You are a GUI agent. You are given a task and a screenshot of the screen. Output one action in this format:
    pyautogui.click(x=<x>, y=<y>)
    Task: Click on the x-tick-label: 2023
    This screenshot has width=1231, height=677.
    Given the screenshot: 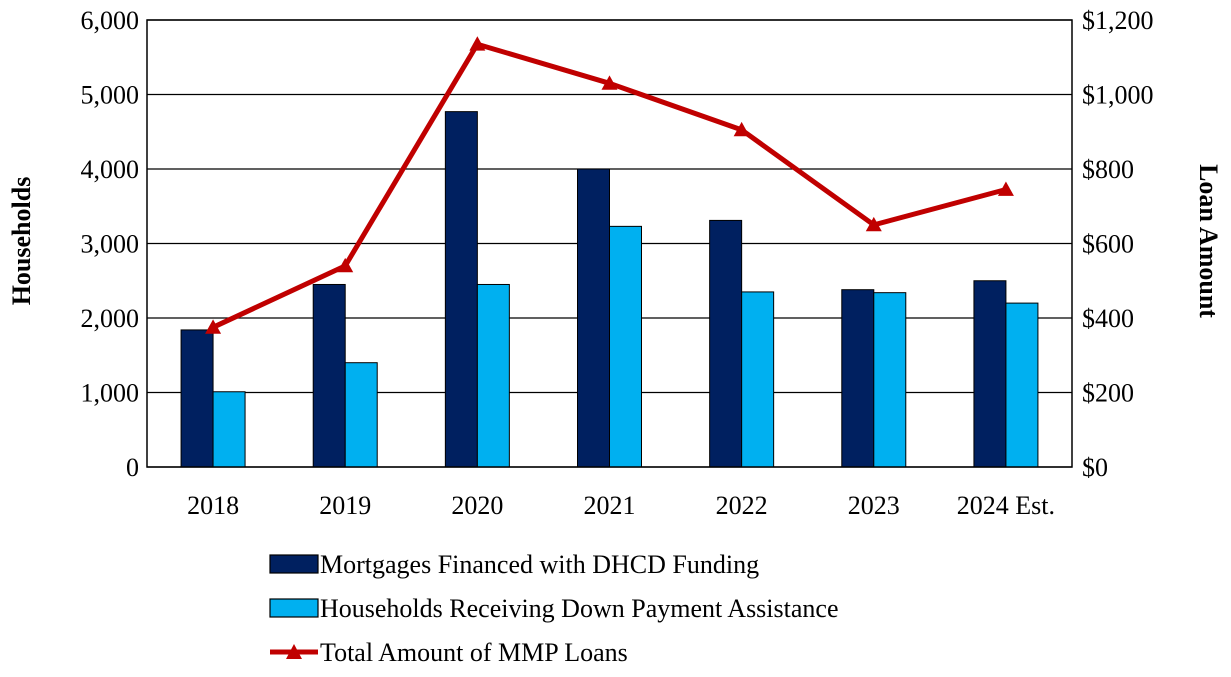 What is the action you would take?
    pyautogui.click(x=874, y=505)
    